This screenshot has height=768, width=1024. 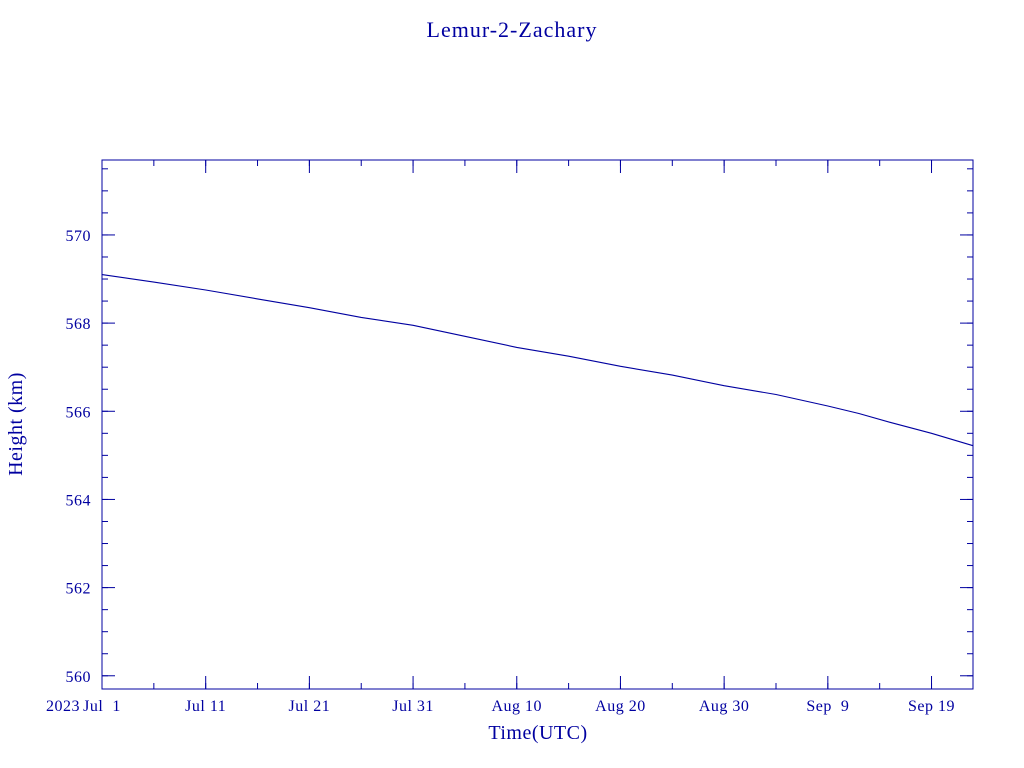 What do you see at coordinates (79, 677) in the screenshot?
I see `y-tick-label: 560` at bounding box center [79, 677].